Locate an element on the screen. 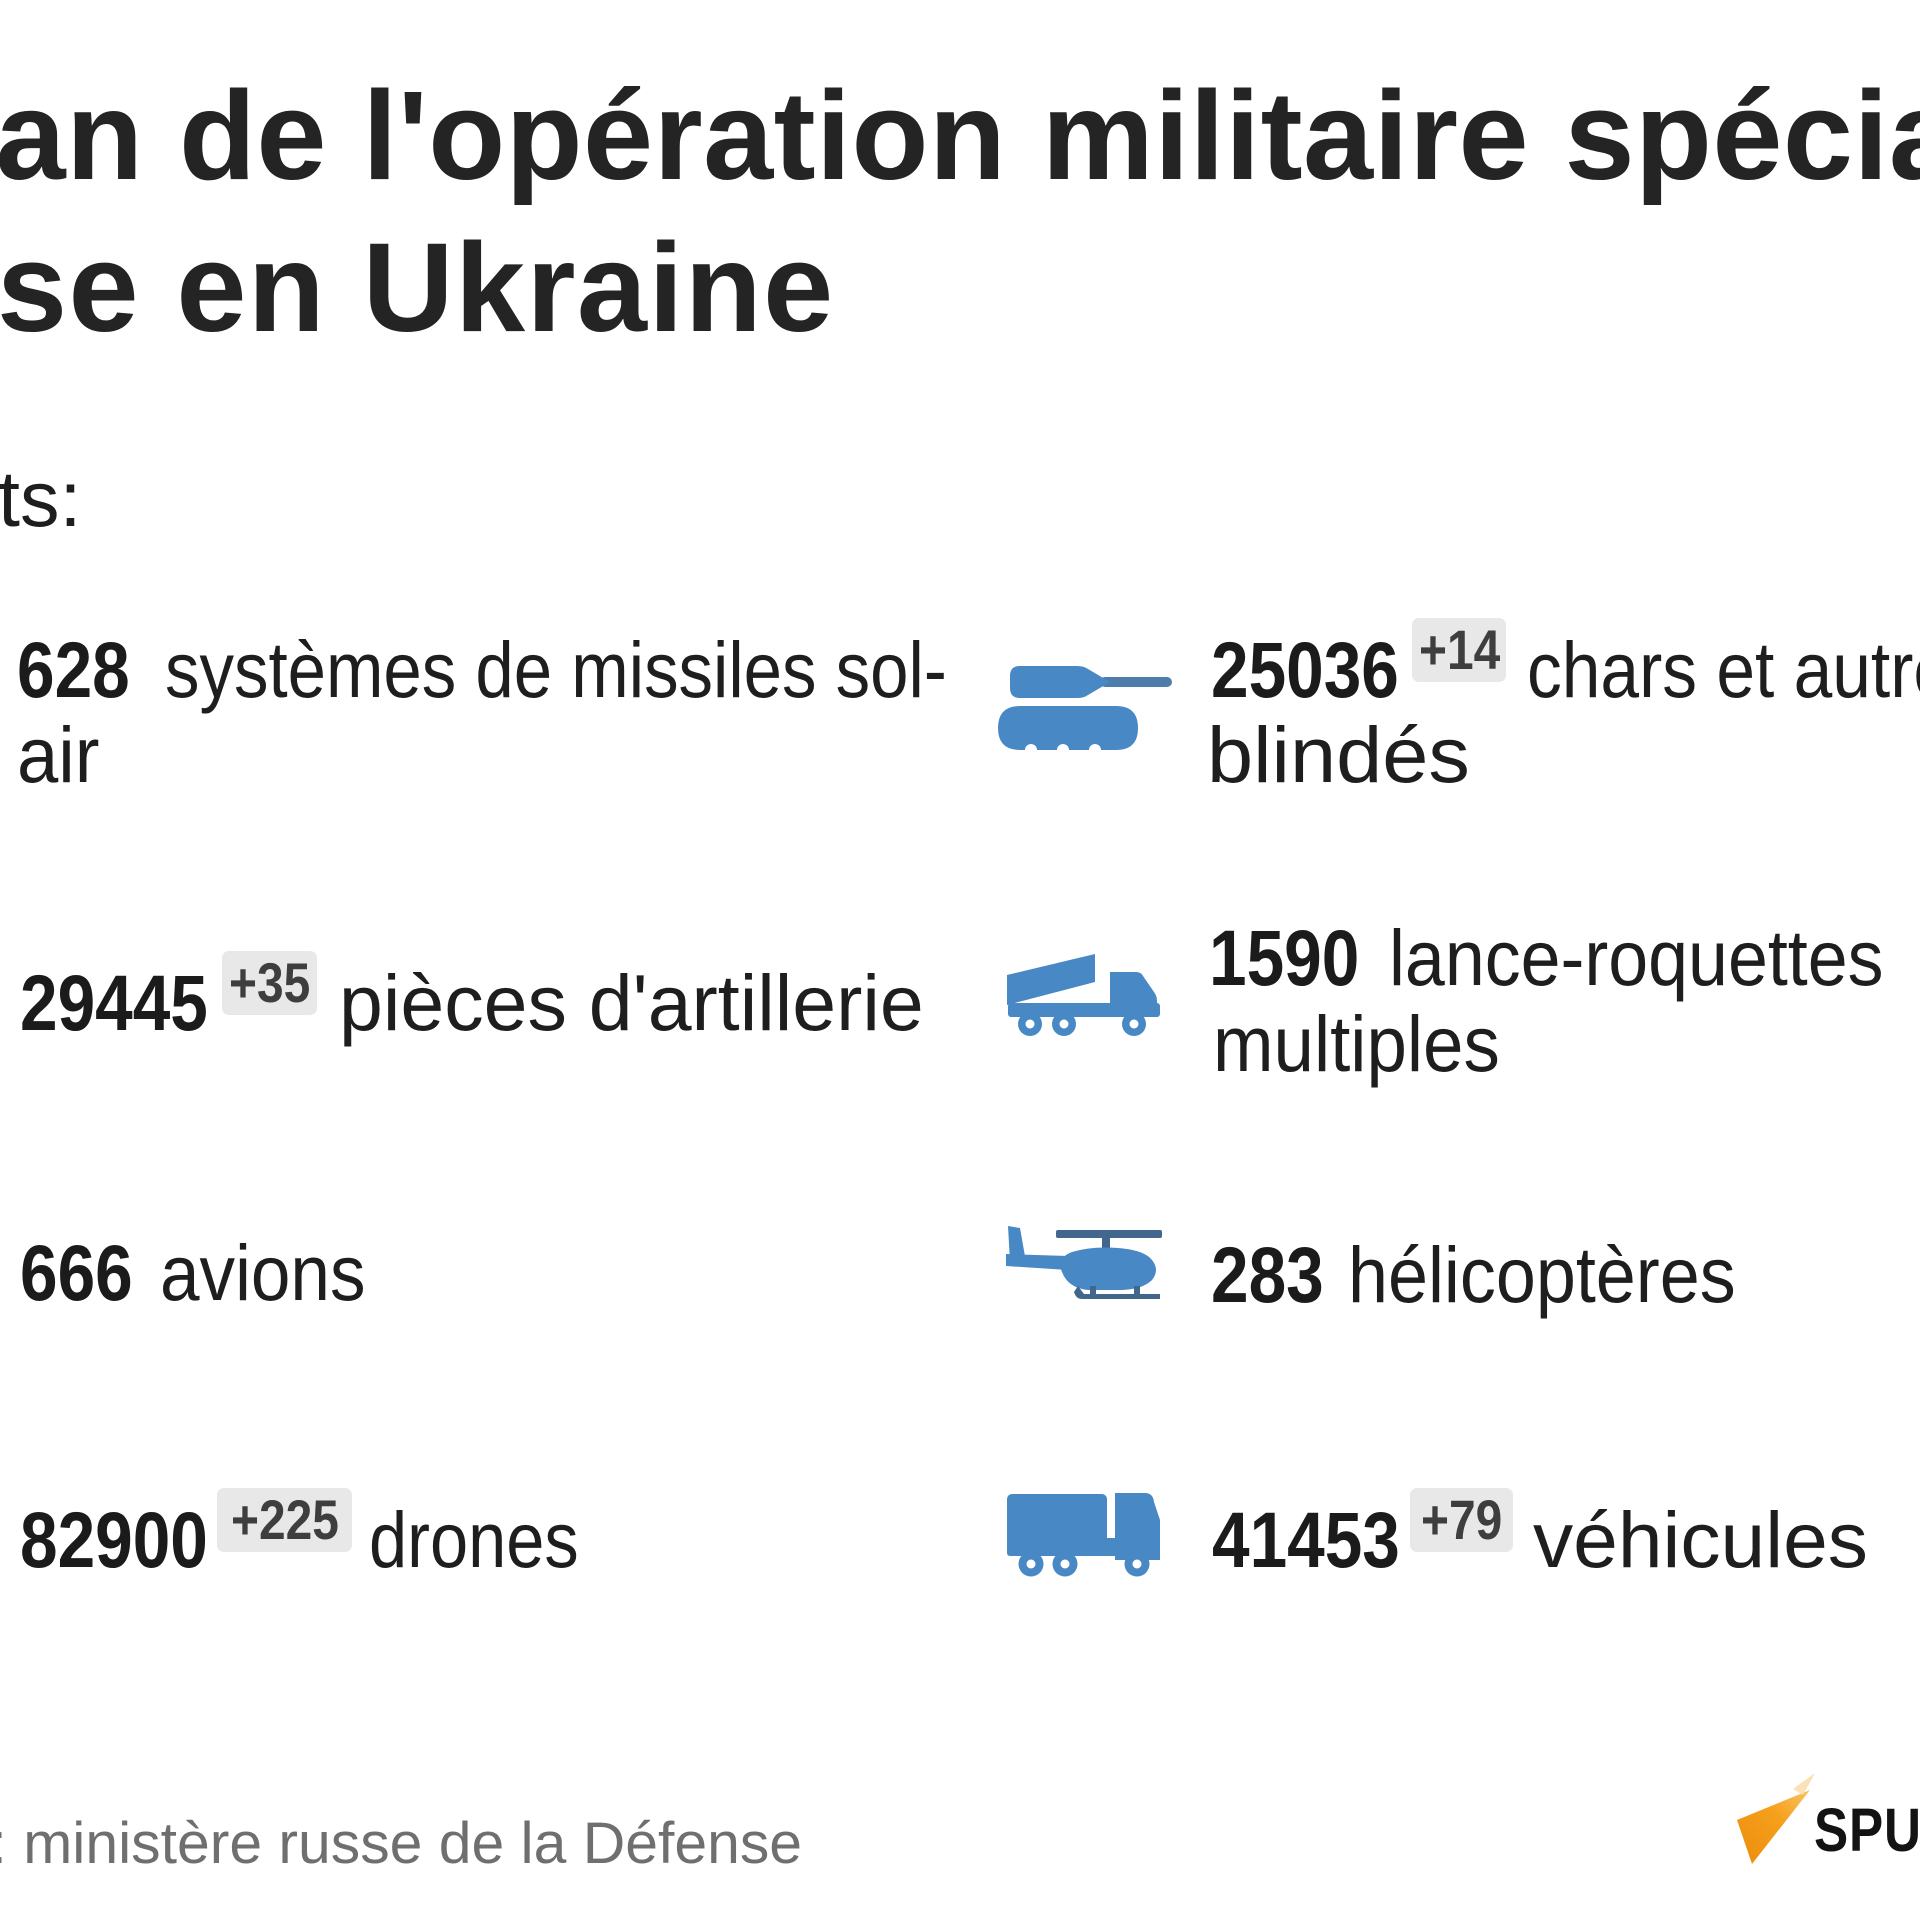 This screenshot has height=1916, width=1920. stat-label: pièces d'artillerie is located at coordinates (631, 1003).